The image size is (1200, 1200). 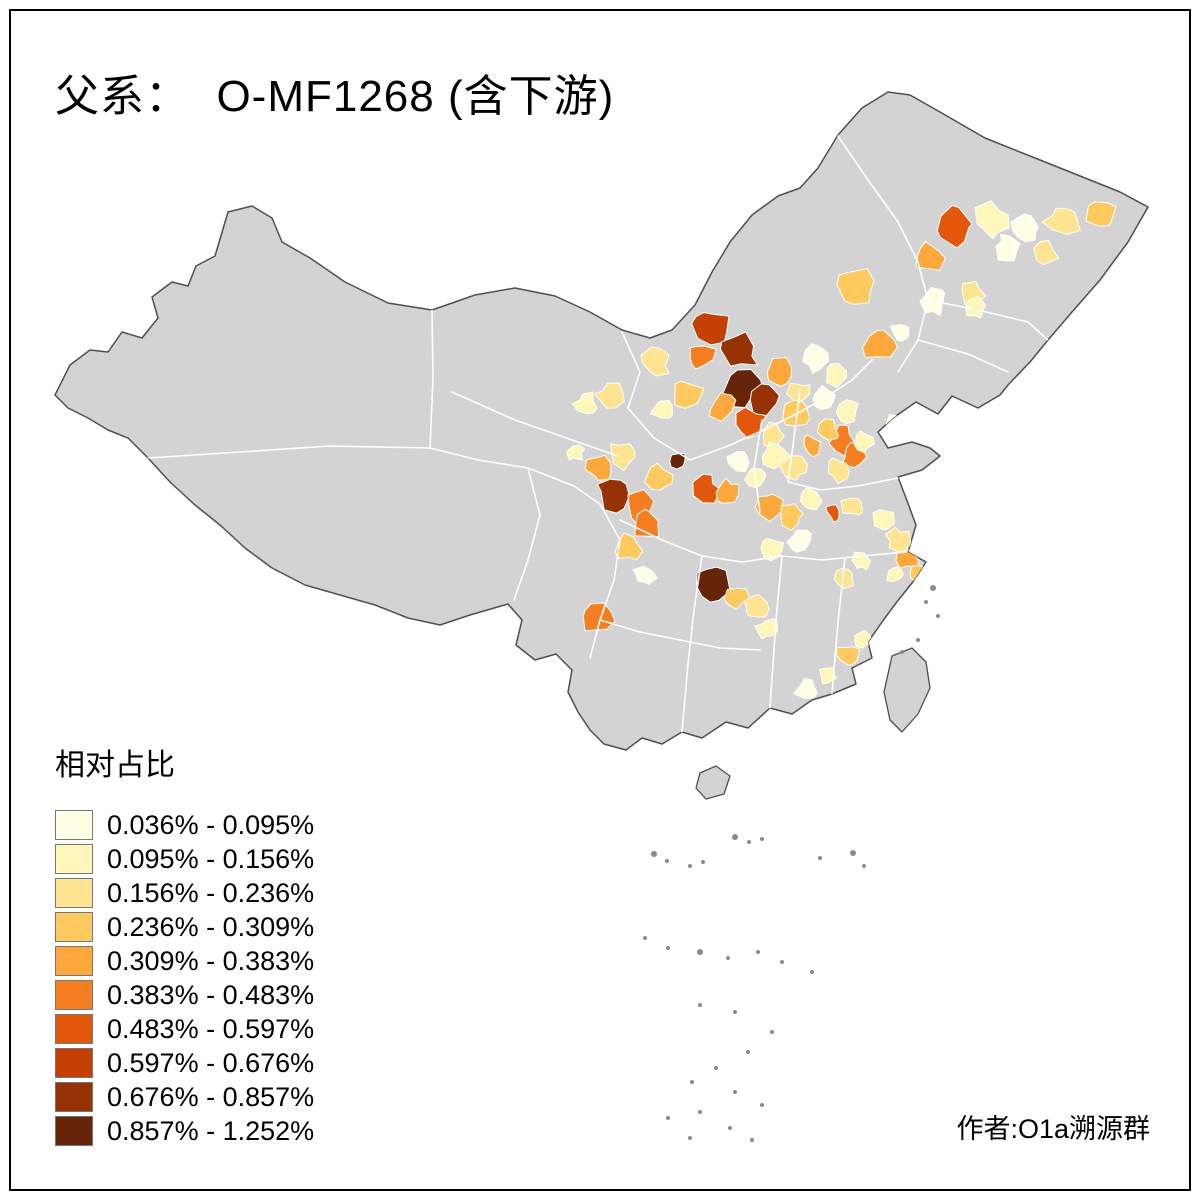 I want to click on legend-item: 0.483% - 0.597%, so click(x=184, y=1029).